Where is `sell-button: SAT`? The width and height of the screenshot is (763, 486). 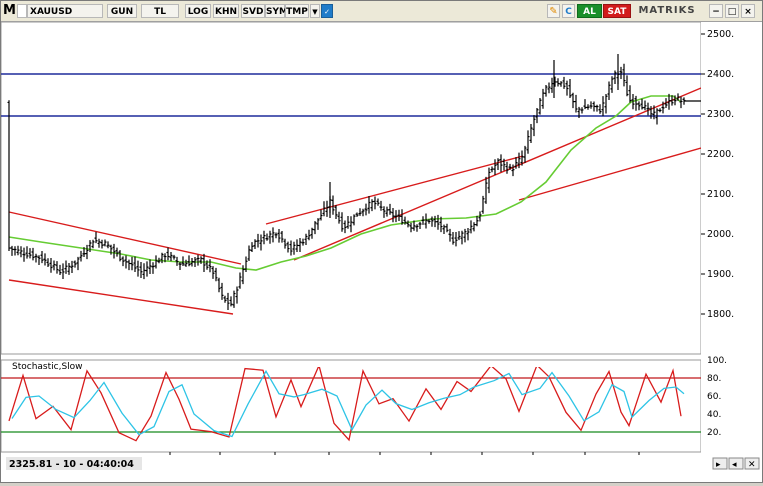 sell-button: SAT is located at coordinates (617, 11).